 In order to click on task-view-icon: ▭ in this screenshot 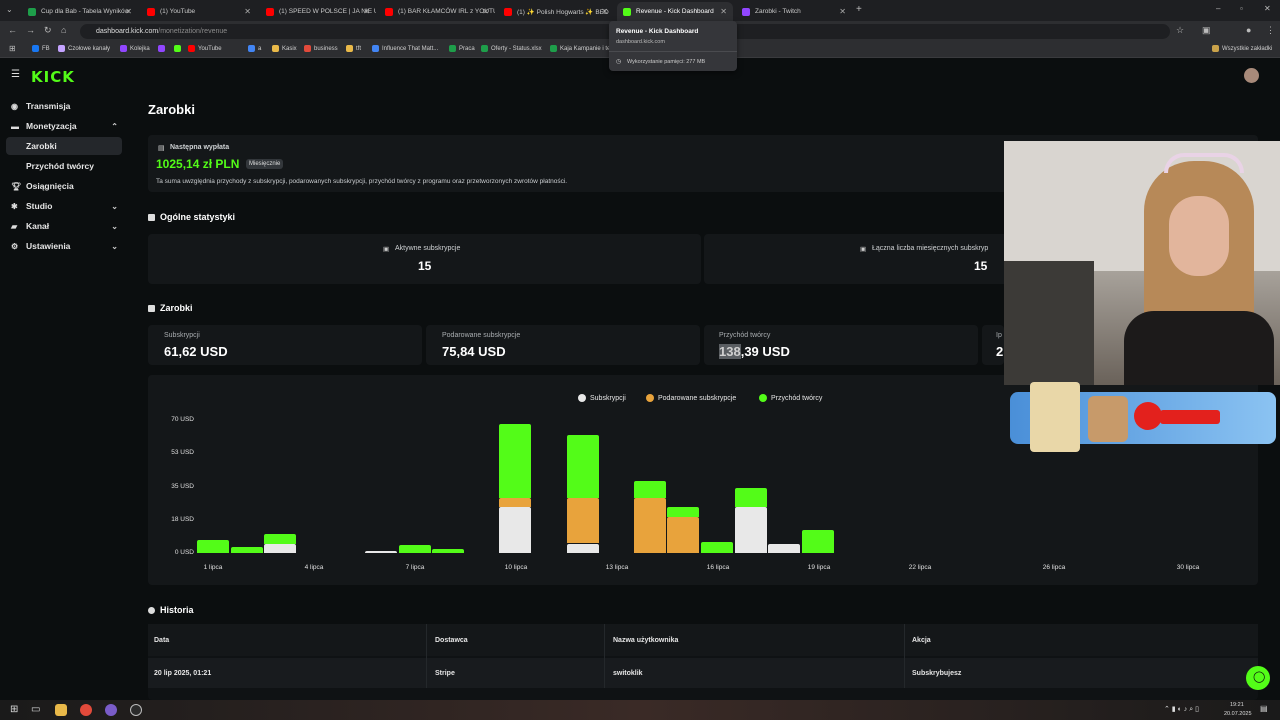, I will do `click(36, 709)`.